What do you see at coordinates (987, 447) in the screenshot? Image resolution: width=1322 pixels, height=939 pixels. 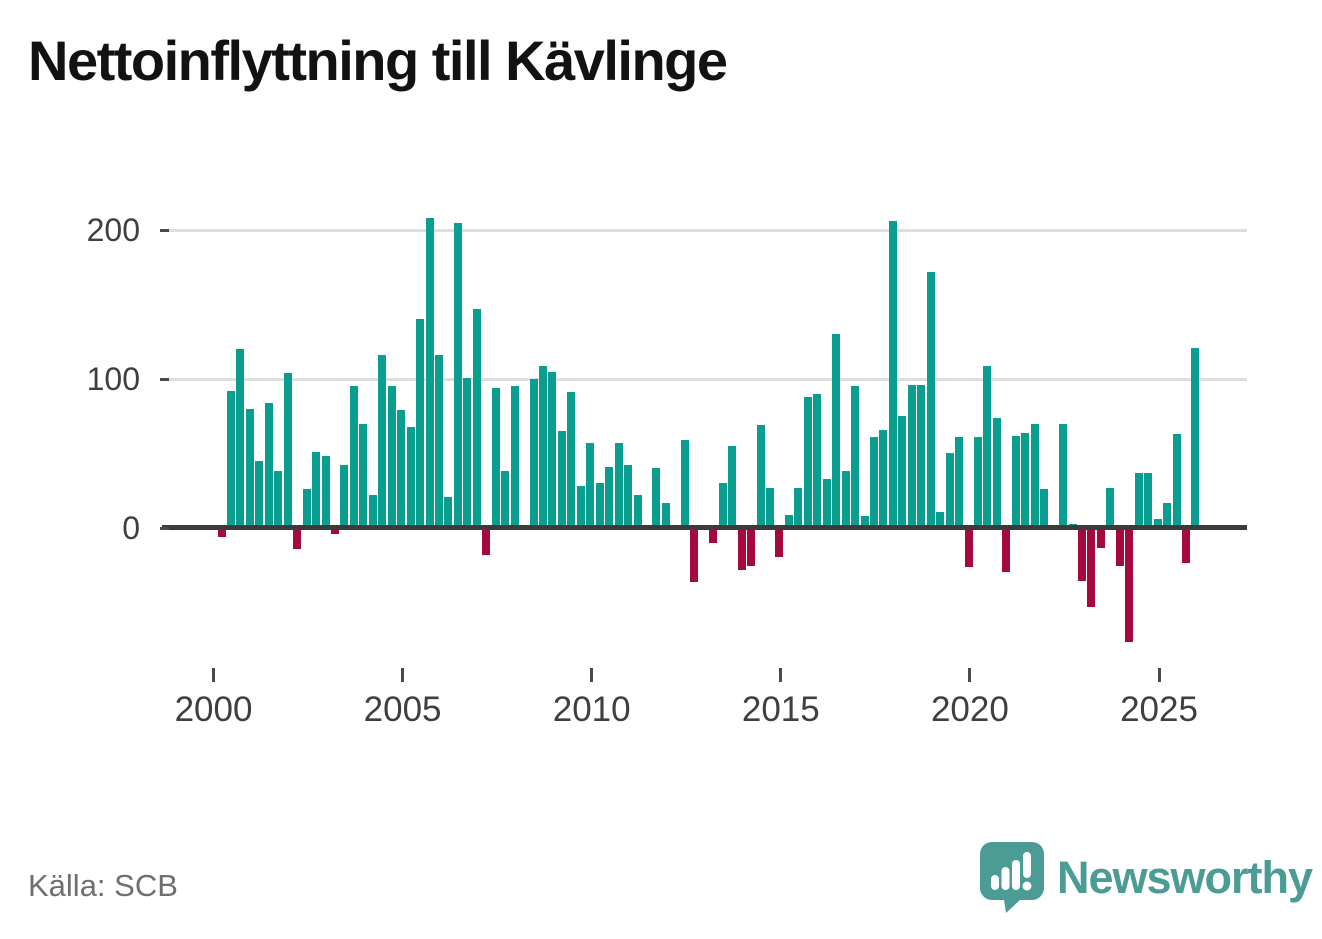 I see `bar-2020-q2` at bounding box center [987, 447].